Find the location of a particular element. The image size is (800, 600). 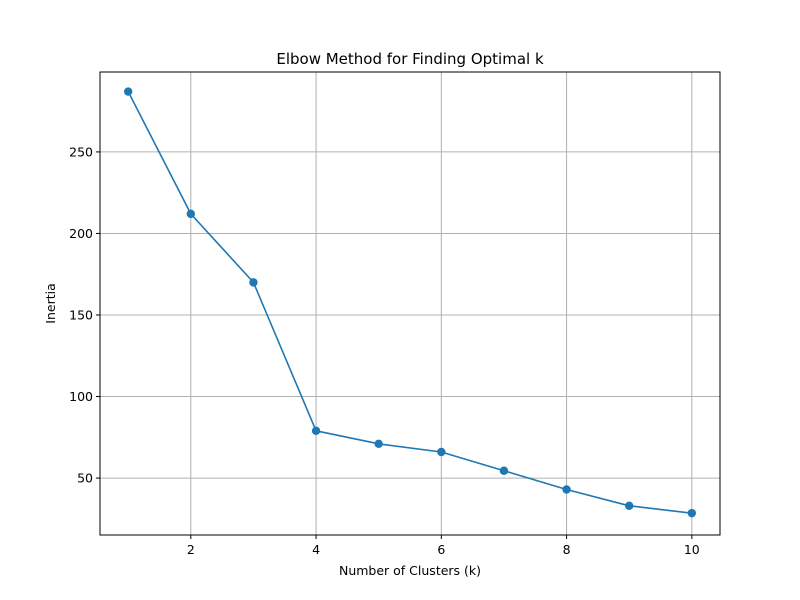

data-point-k1 is located at coordinates (128, 91).